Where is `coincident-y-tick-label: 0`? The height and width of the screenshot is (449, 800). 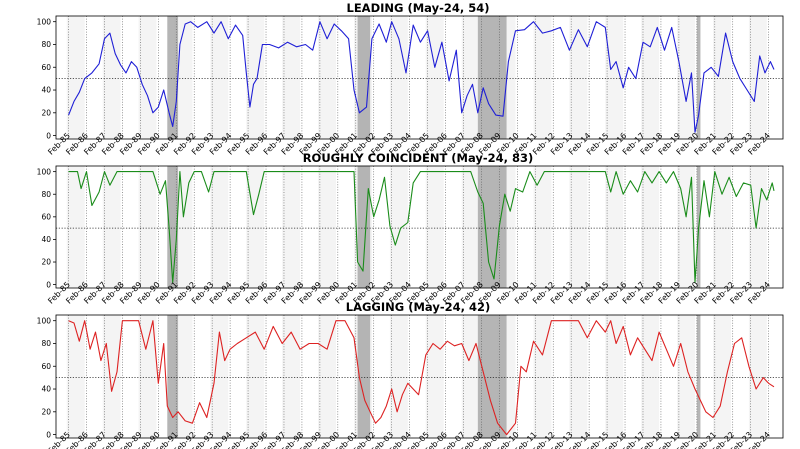
coincident-y-tick-label: 0 is located at coordinates (48, 284).